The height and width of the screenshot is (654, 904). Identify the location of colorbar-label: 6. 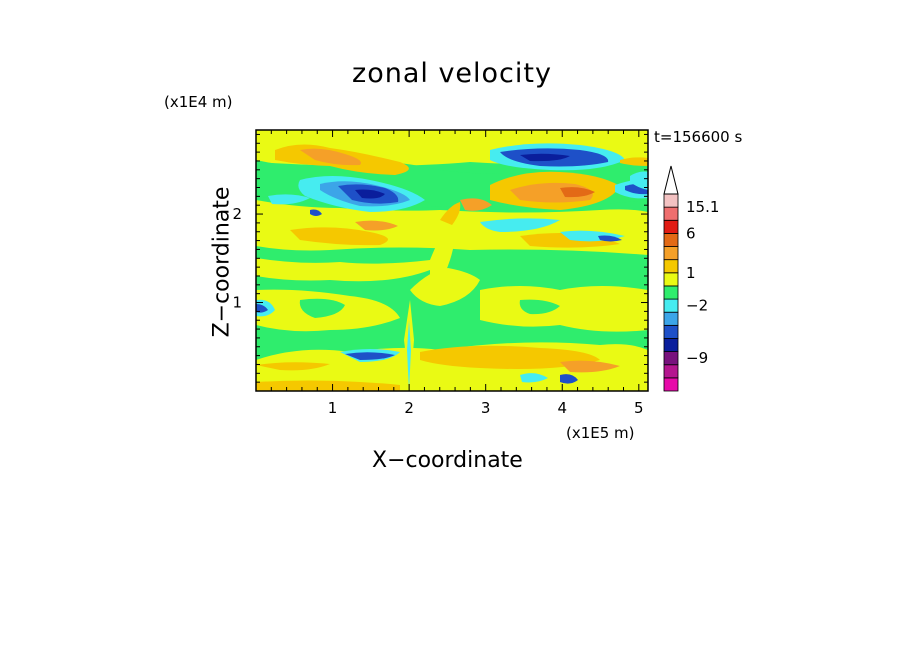
(691, 233).